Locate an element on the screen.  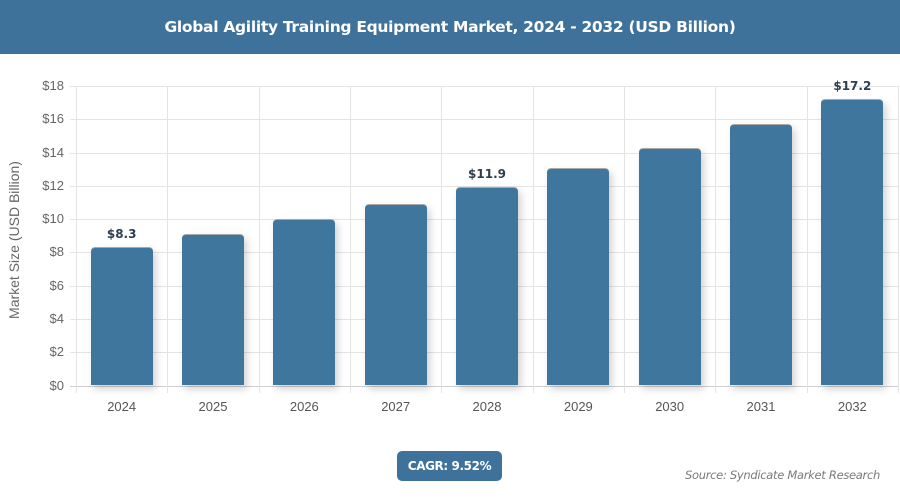
bar-2027 is located at coordinates (395, 295).